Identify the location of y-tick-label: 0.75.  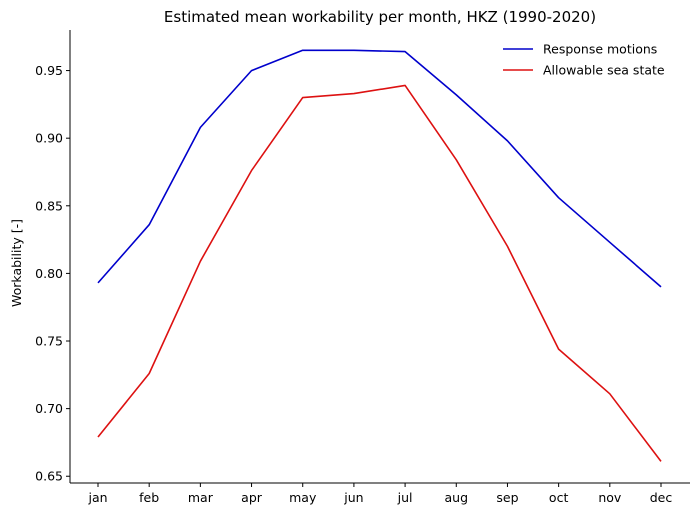
(49, 341).